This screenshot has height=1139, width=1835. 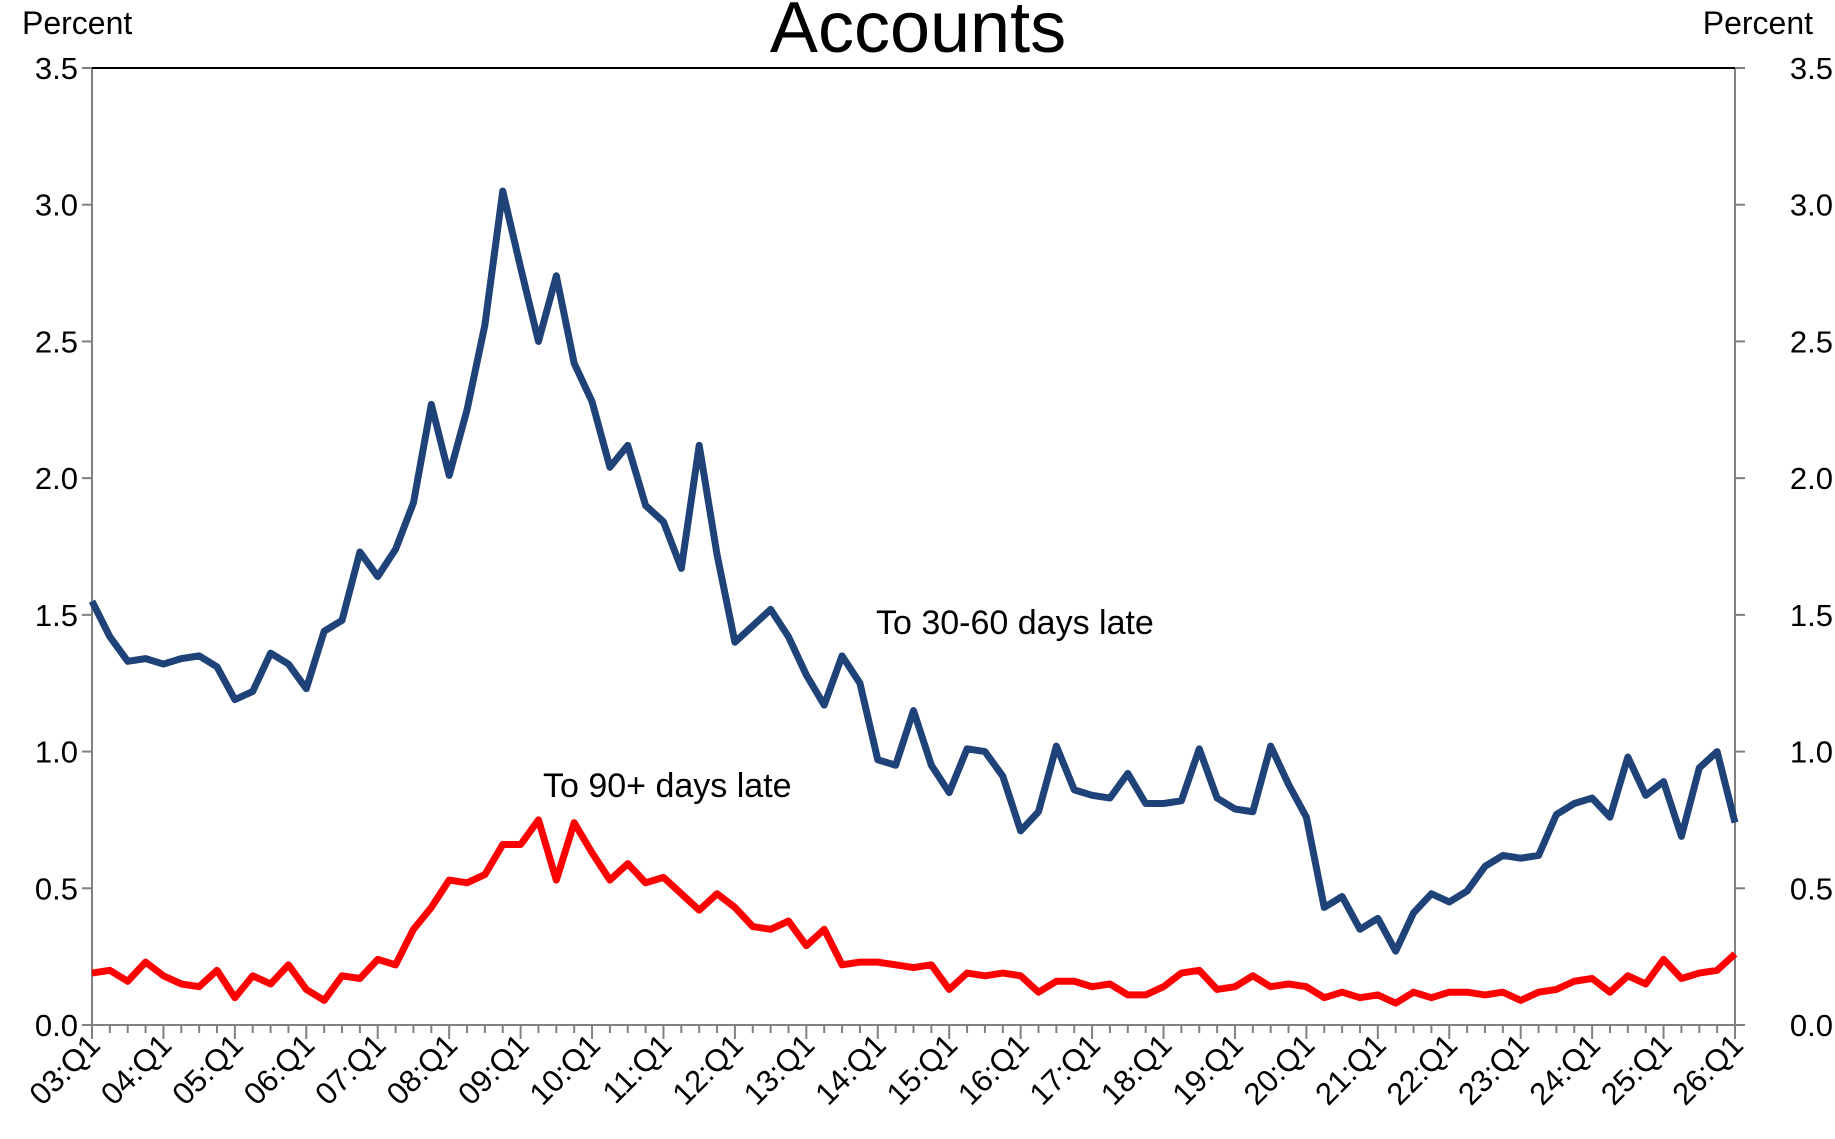 What do you see at coordinates (56, 205) in the screenshot?
I see `y-tick-label: 3.0` at bounding box center [56, 205].